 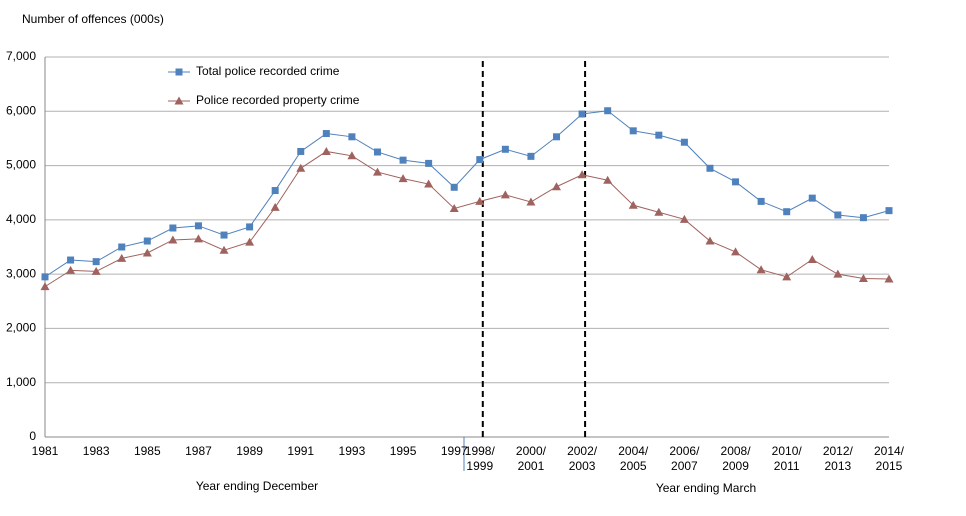 I want to click on x-tick-label: 2000/2001, so click(x=531, y=458).